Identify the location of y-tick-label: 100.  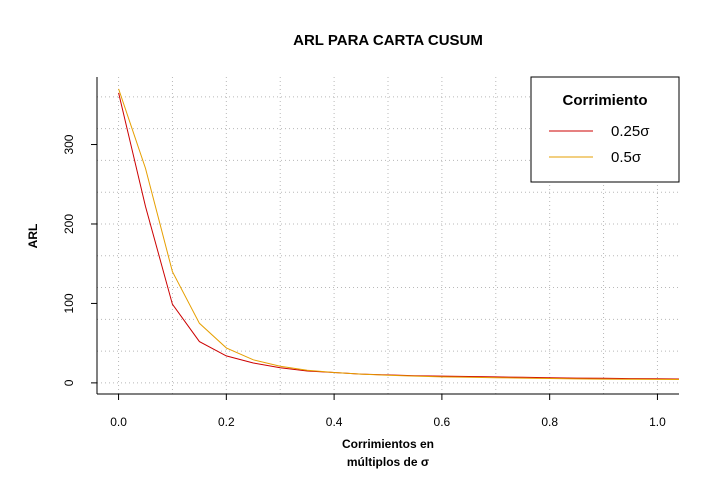
(69, 303).